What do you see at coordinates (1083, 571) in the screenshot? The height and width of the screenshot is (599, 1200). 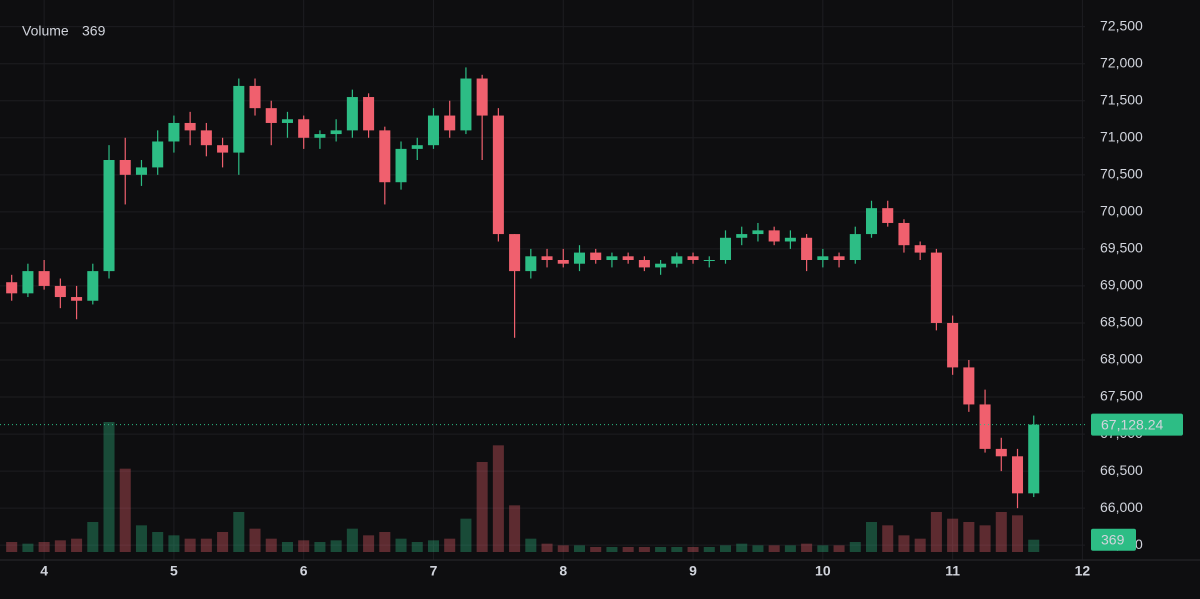 I see `x-tick-label: 12` at bounding box center [1083, 571].